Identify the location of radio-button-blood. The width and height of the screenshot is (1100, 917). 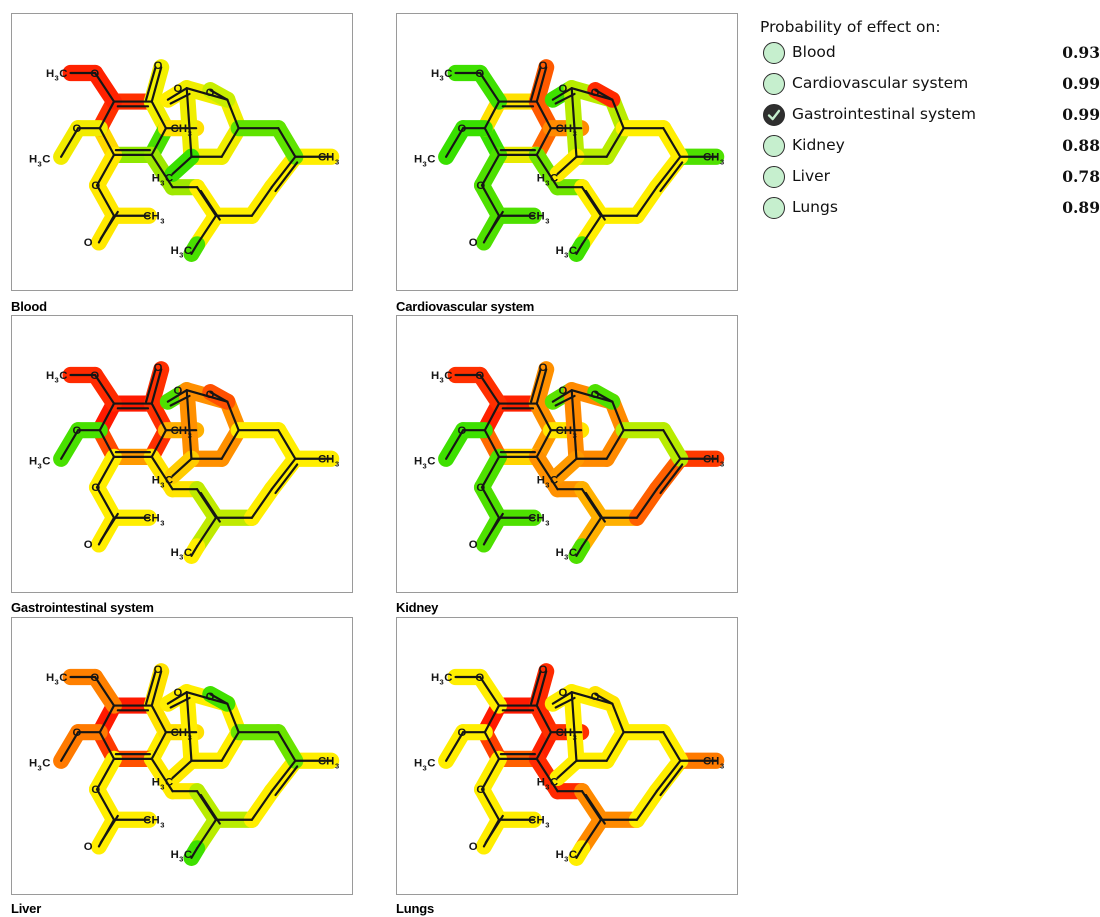
(774, 53).